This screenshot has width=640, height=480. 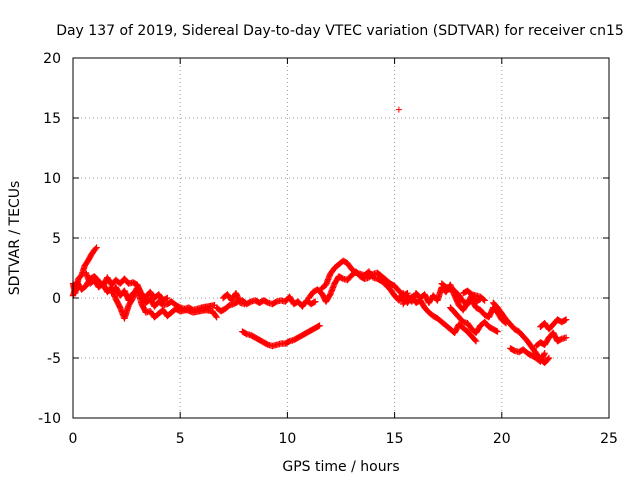 I want to click on y-axis-label: SDTVAR / TECUs, so click(x=15, y=238).